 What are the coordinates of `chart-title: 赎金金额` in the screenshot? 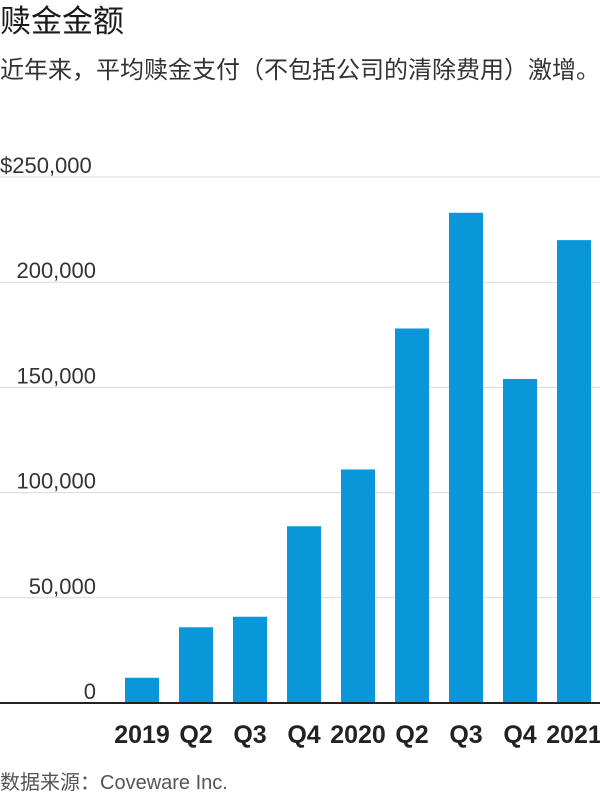 It's located at (62, 22).